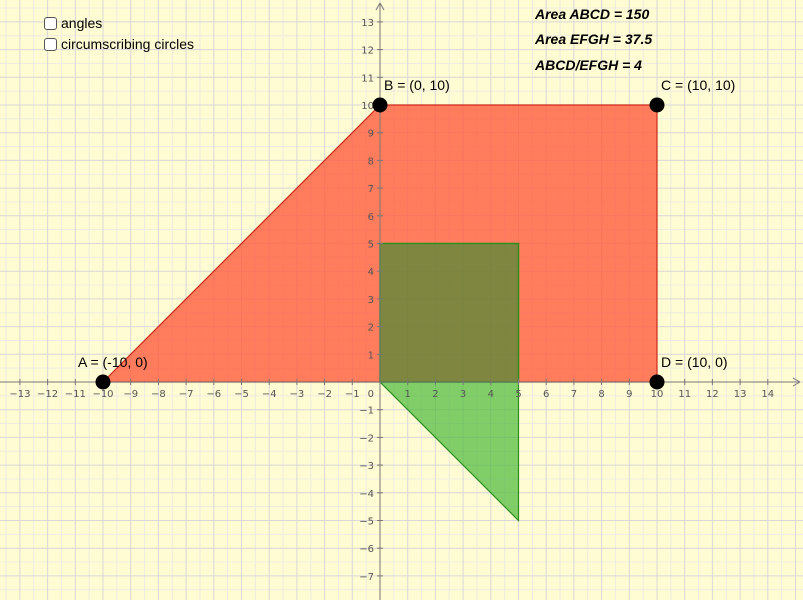  Describe the element at coordinates (588, 65) in the screenshot. I see `ratio-text: ABCD/EFGH = 4` at that location.